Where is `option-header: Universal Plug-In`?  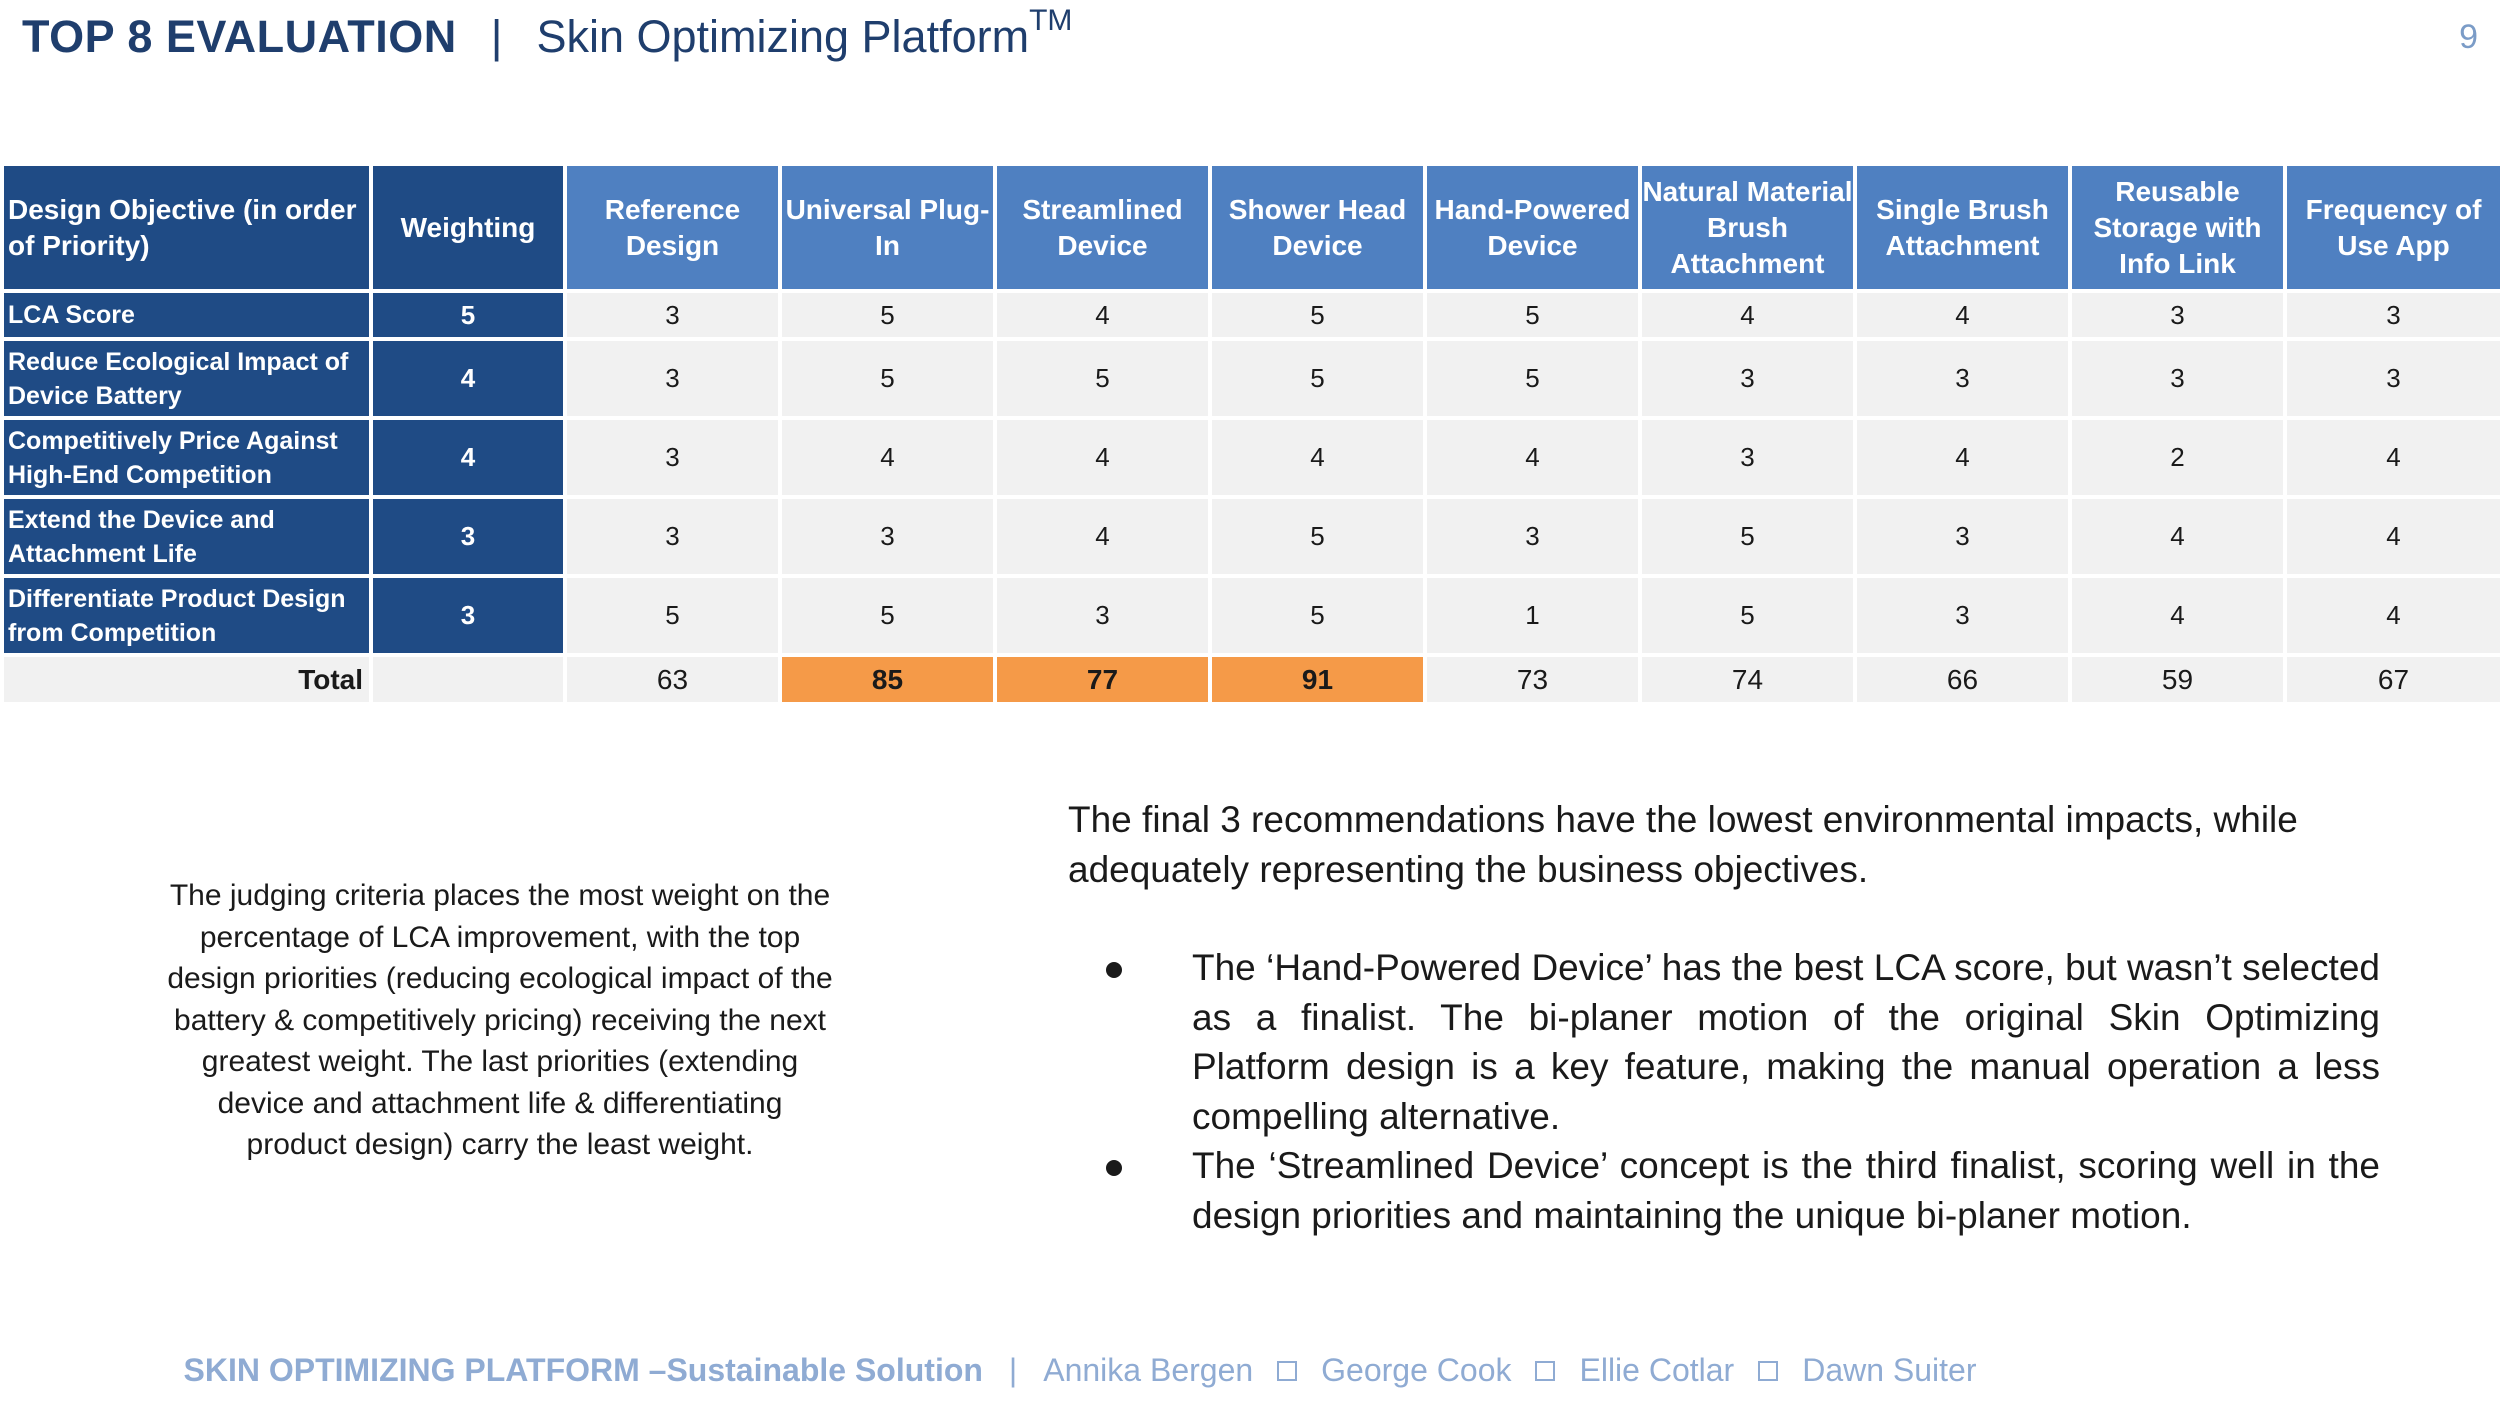
option-header: Universal Plug-In is located at coordinates (887, 227).